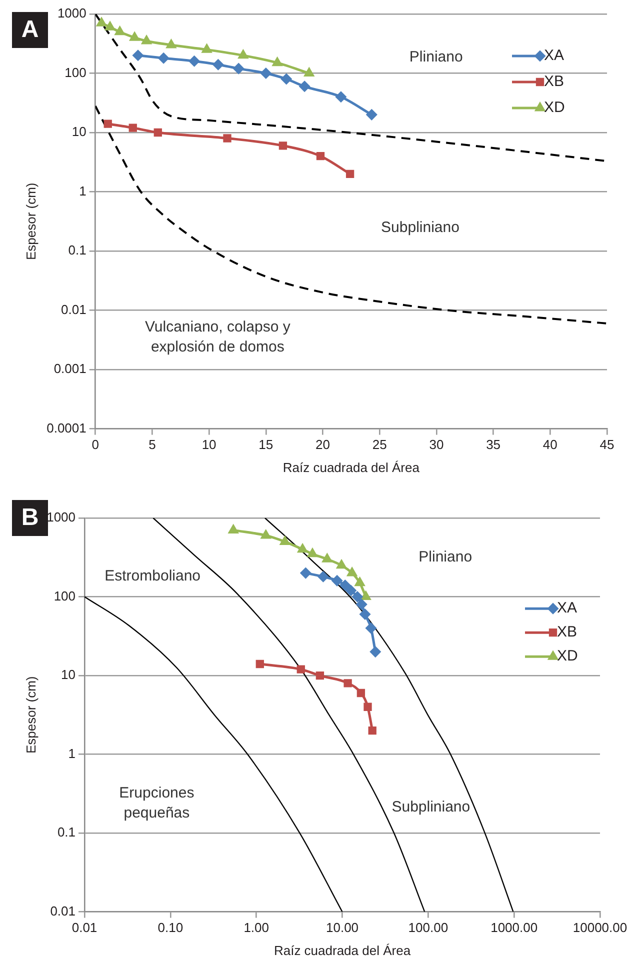  What do you see at coordinates (607, 444) in the screenshot?
I see `x-tick-label: 45` at bounding box center [607, 444].